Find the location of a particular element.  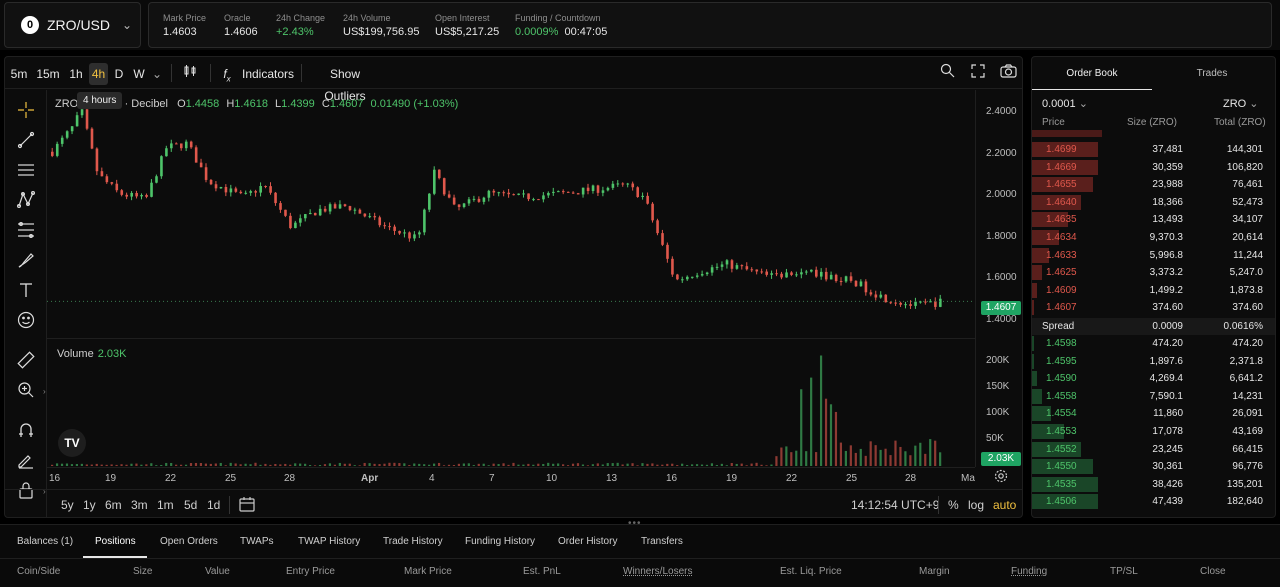

unit-select: ZRO ⌄ is located at coordinates (1241, 103).